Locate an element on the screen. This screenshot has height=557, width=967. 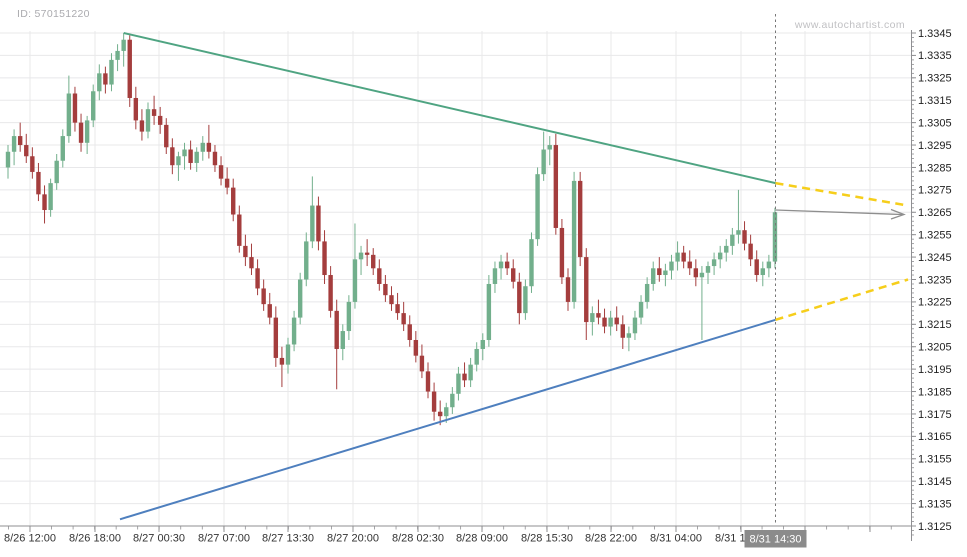
svg-text: 8/27 13:30 is located at coordinates (288, 539).